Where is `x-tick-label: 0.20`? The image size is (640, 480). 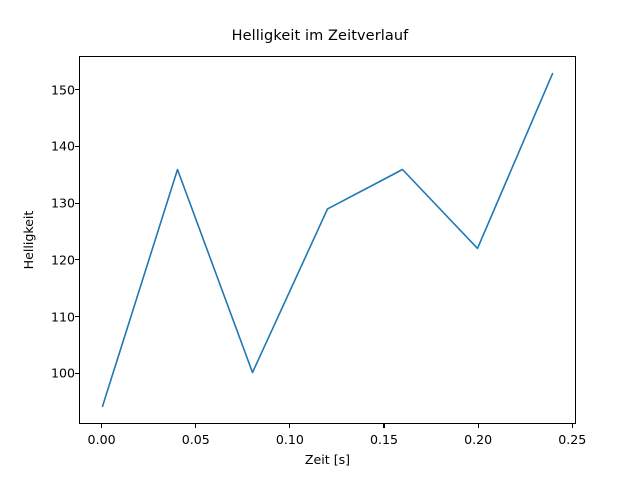 x-tick-label: 0.20 is located at coordinates (478, 439).